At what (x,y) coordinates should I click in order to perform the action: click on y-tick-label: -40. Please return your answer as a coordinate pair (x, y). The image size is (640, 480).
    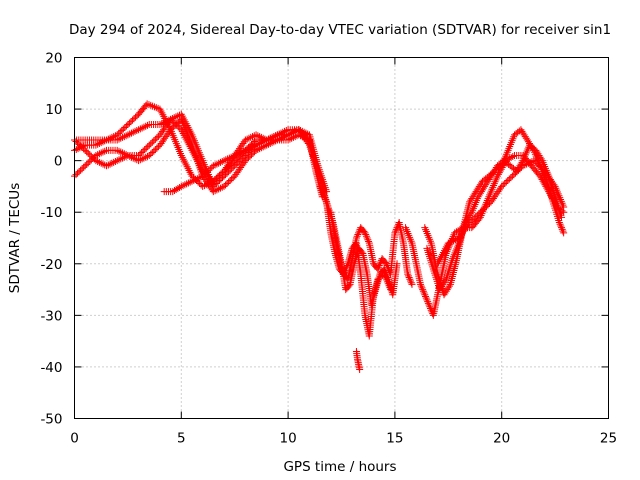
    Looking at the image, I should click on (51, 368).